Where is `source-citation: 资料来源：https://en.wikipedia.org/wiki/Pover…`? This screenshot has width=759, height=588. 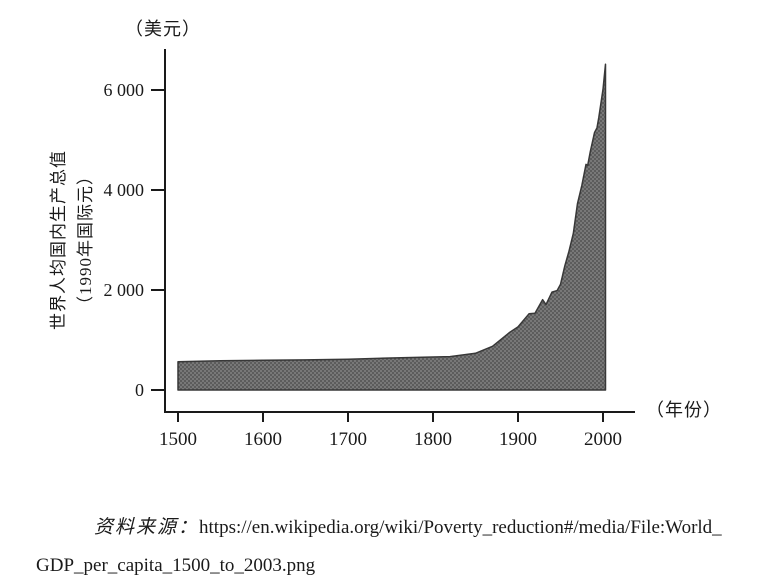
source-citation: 资料来源：https://en.wikipedia.org/wiki/Pover… is located at coordinates (391, 547).